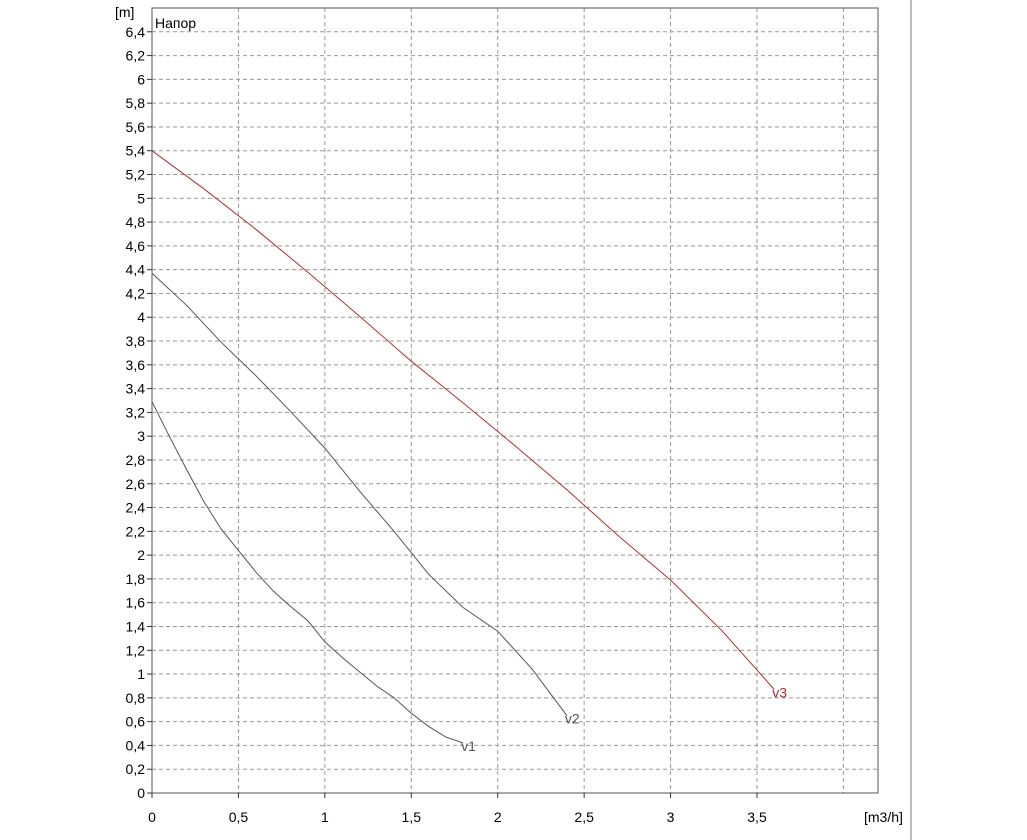  Describe the element at coordinates (136, 603) in the screenshot. I see `y-tick-label: 1,6` at that location.